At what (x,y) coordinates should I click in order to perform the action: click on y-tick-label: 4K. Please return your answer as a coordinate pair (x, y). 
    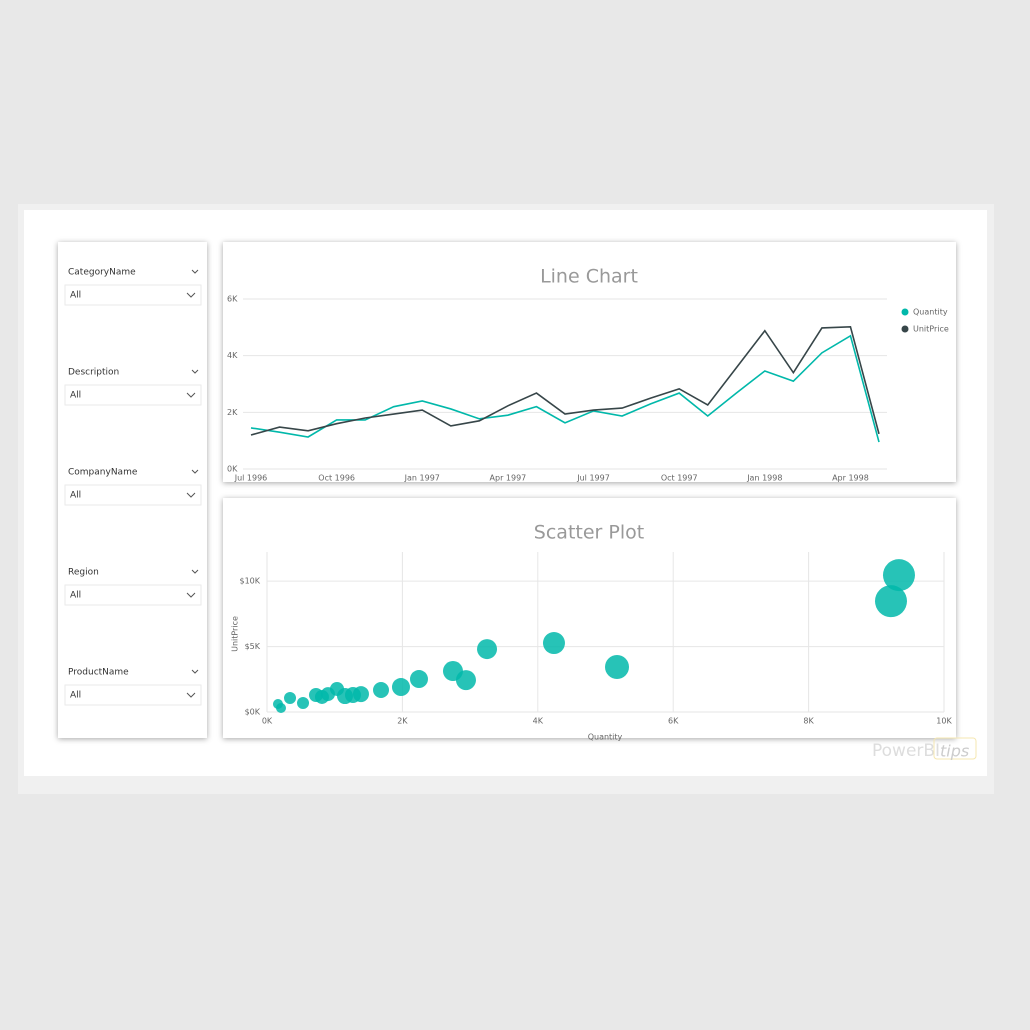
    Looking at the image, I should click on (232, 355).